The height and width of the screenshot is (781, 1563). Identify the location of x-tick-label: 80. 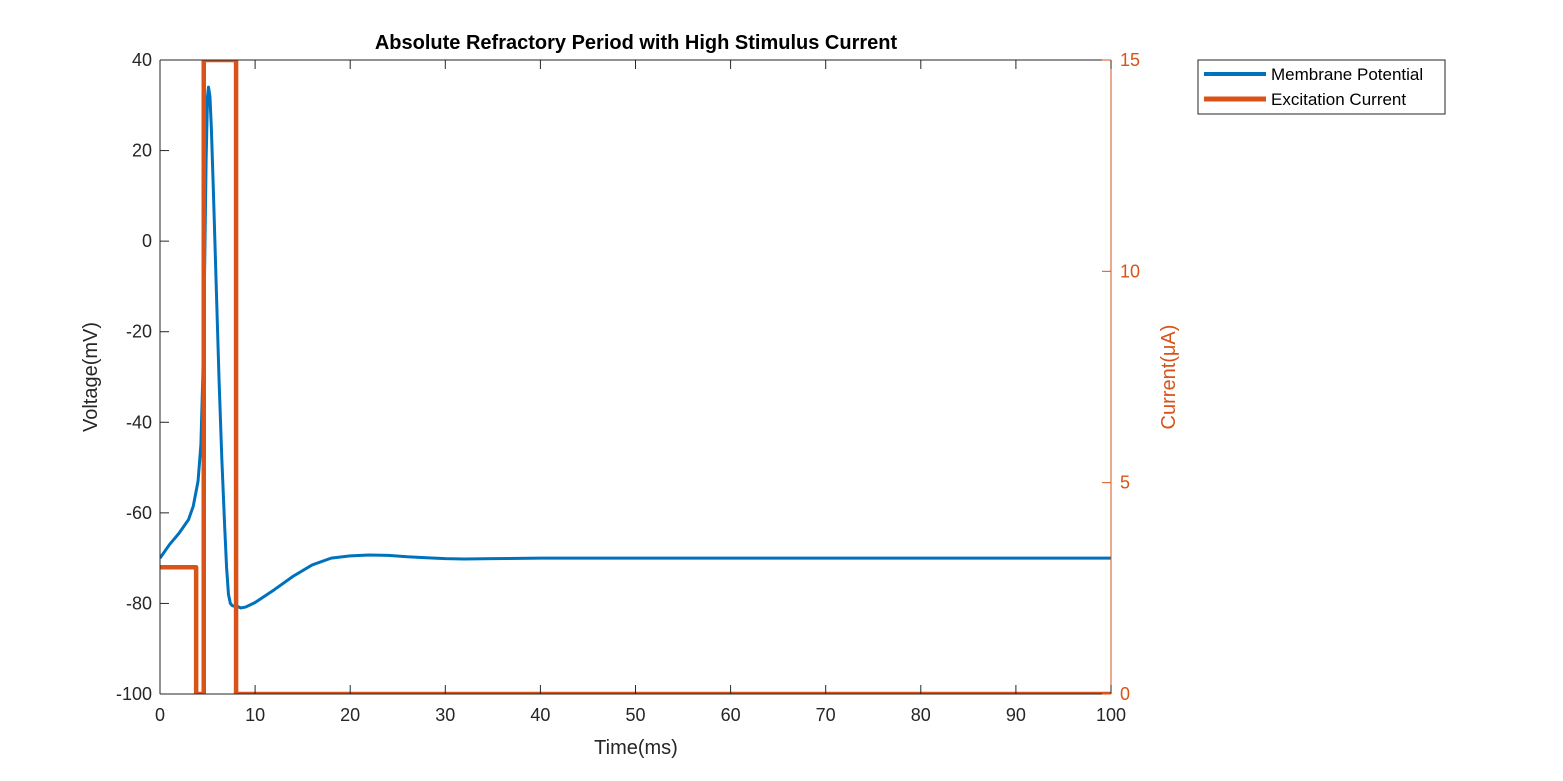
(921, 715).